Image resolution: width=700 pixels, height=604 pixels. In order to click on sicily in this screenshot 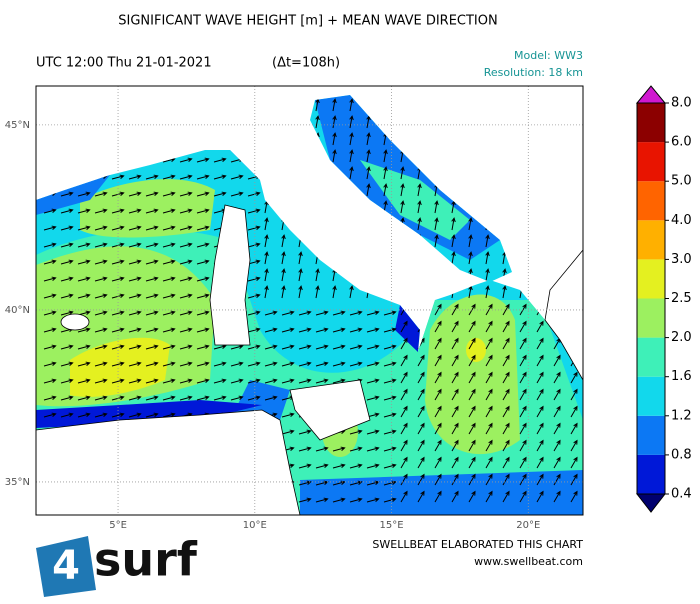, I will do `click(330, 410)`.